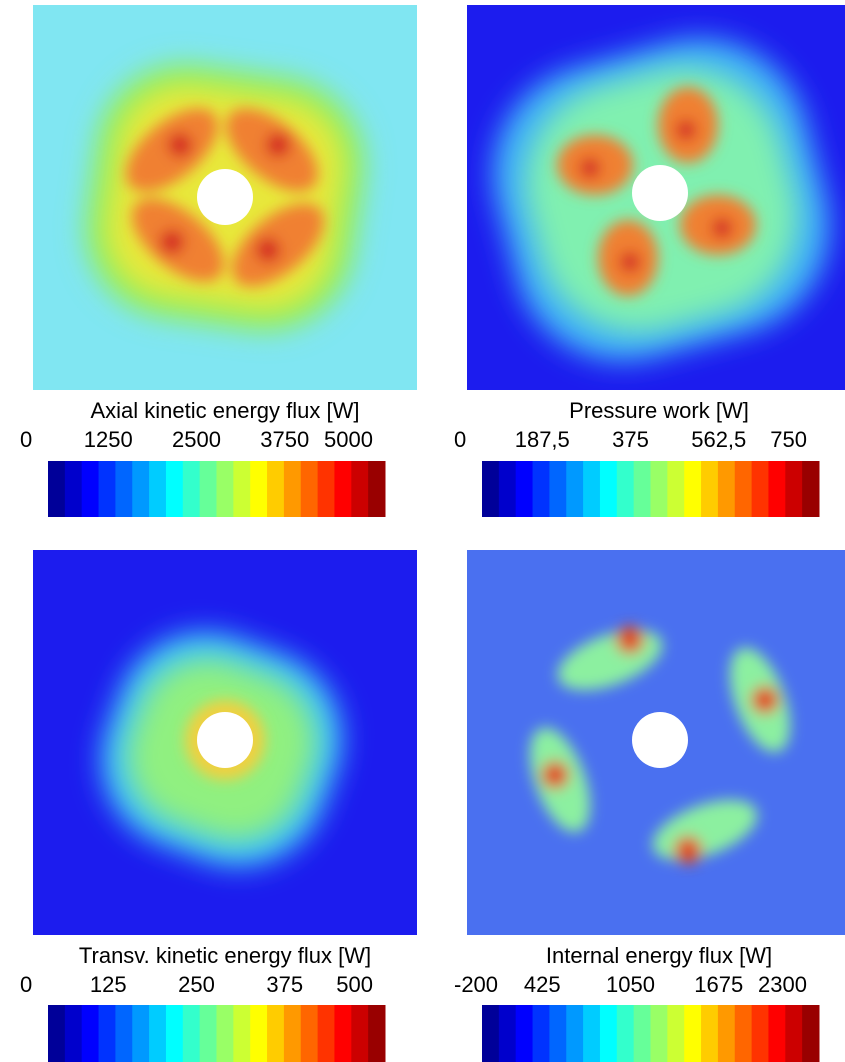 This screenshot has width=845, height=1062. Describe the element at coordinates (196, 439) in the screenshot. I see `colorbar-tick-label: 2500` at that location.